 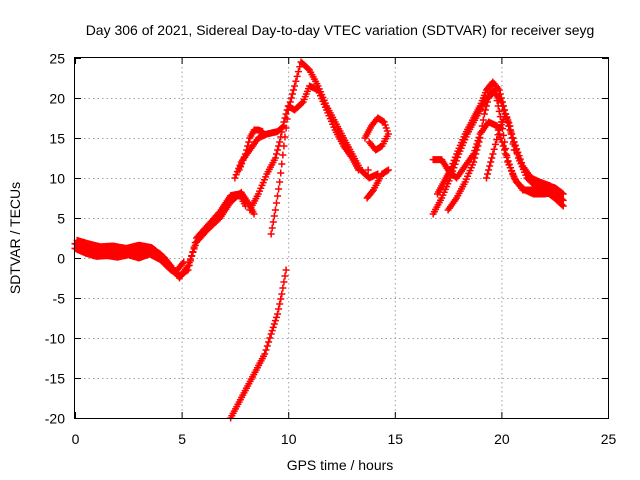 What do you see at coordinates (304, 148) in the screenshot?
I see `series-sat-f` at bounding box center [304, 148].